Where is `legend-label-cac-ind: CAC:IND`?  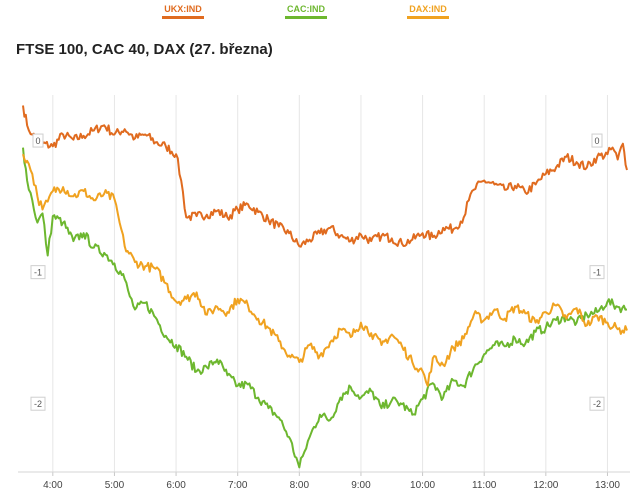
legend-label-cac-ind: CAC:IND is located at coordinates (306, 9).